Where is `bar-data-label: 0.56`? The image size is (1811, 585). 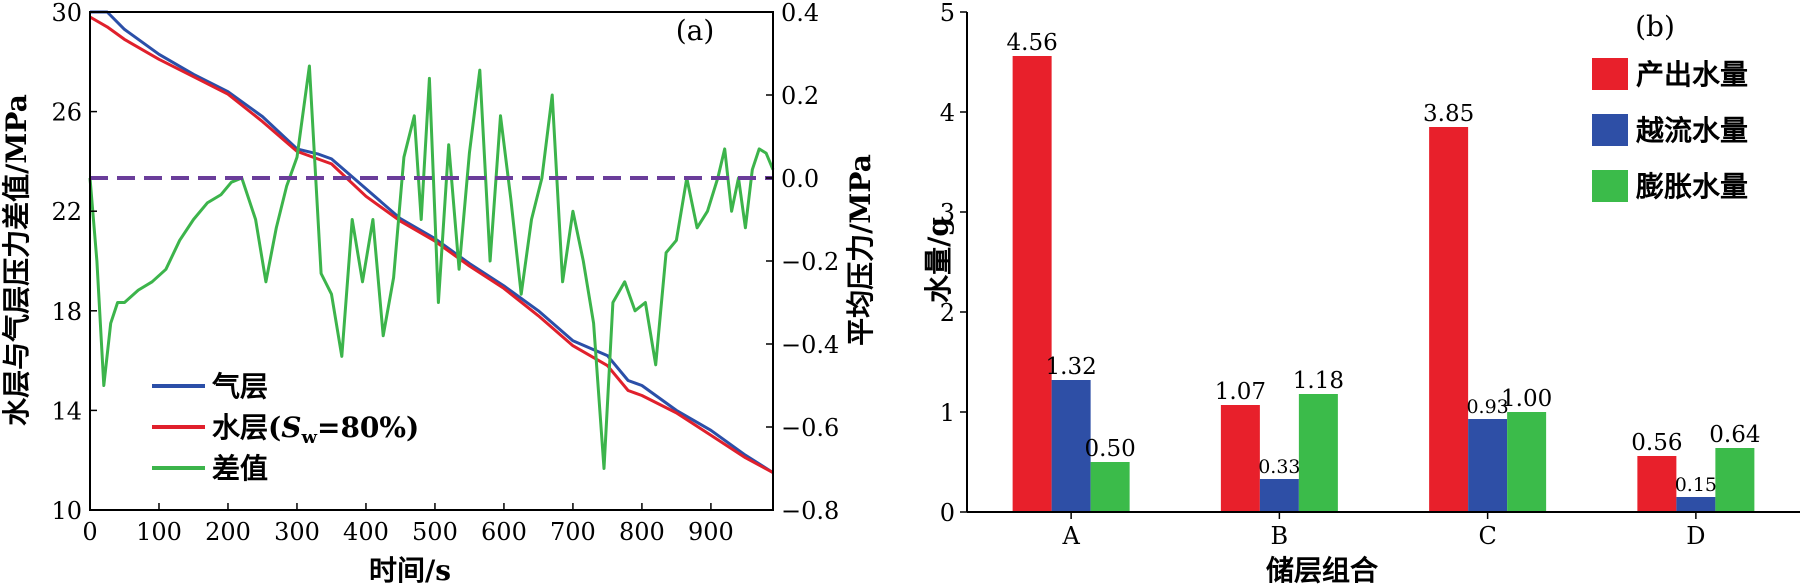 bar-data-label: 0.56 is located at coordinates (1656, 443).